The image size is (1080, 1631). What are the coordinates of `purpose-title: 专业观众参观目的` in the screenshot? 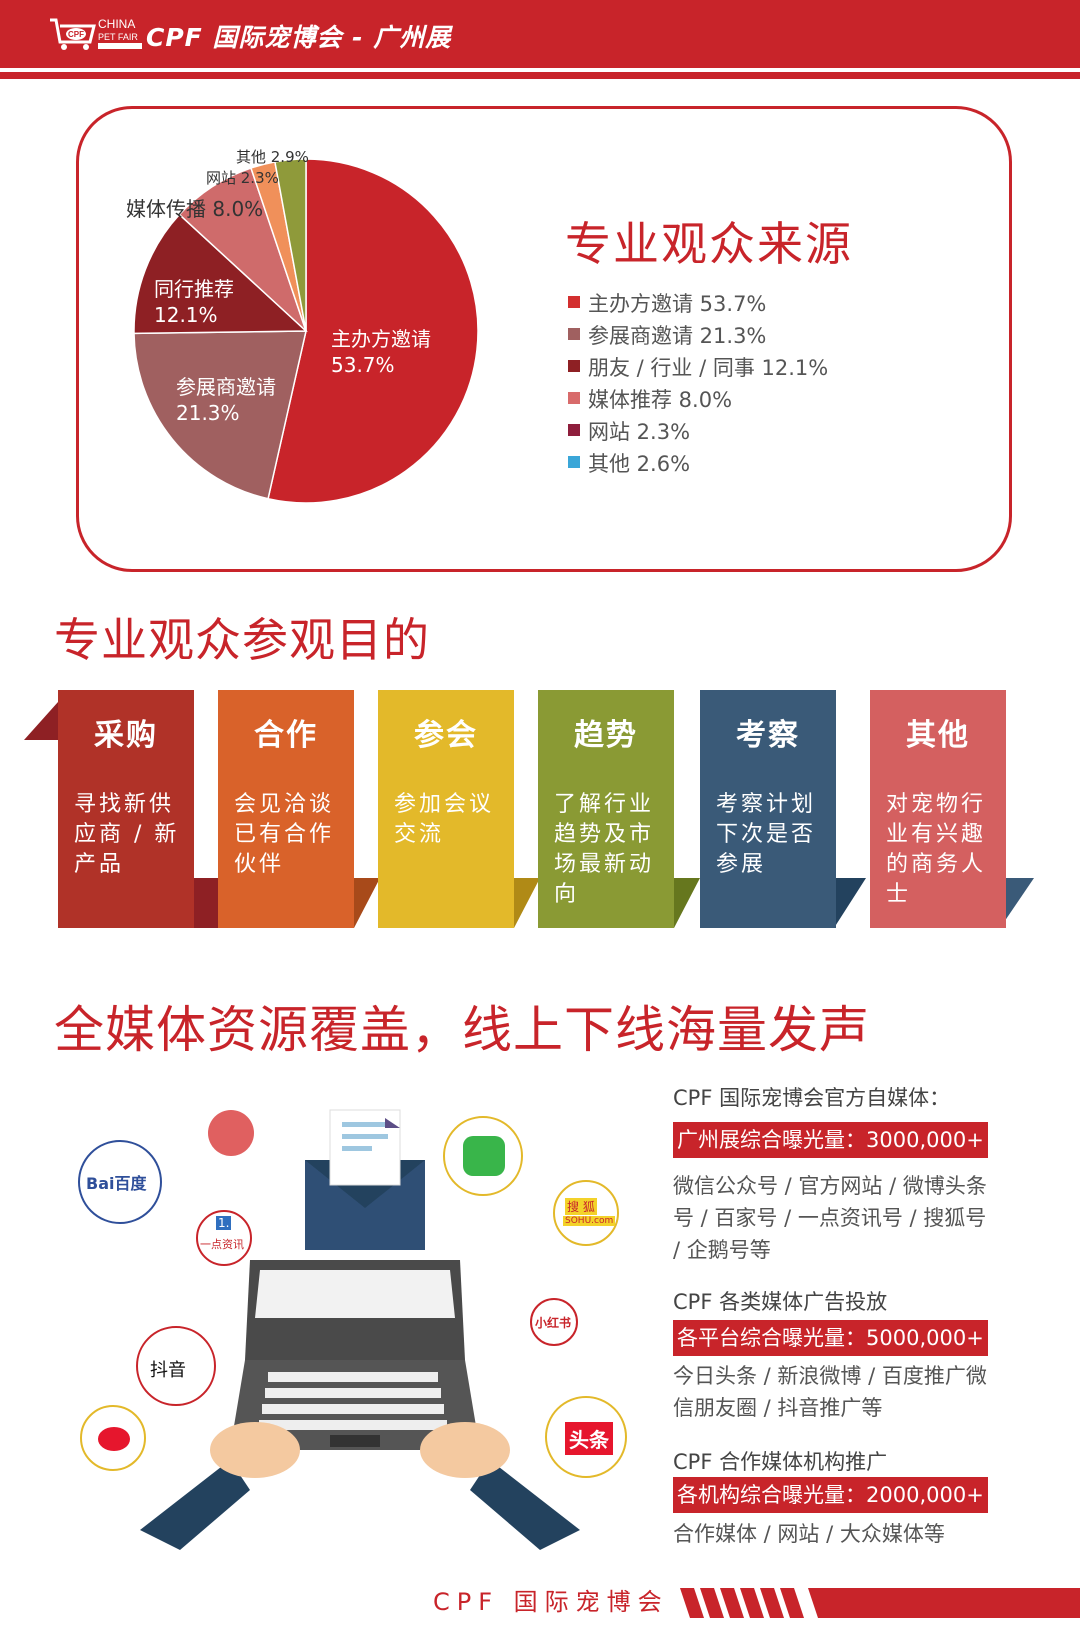 It's located at (242, 640).